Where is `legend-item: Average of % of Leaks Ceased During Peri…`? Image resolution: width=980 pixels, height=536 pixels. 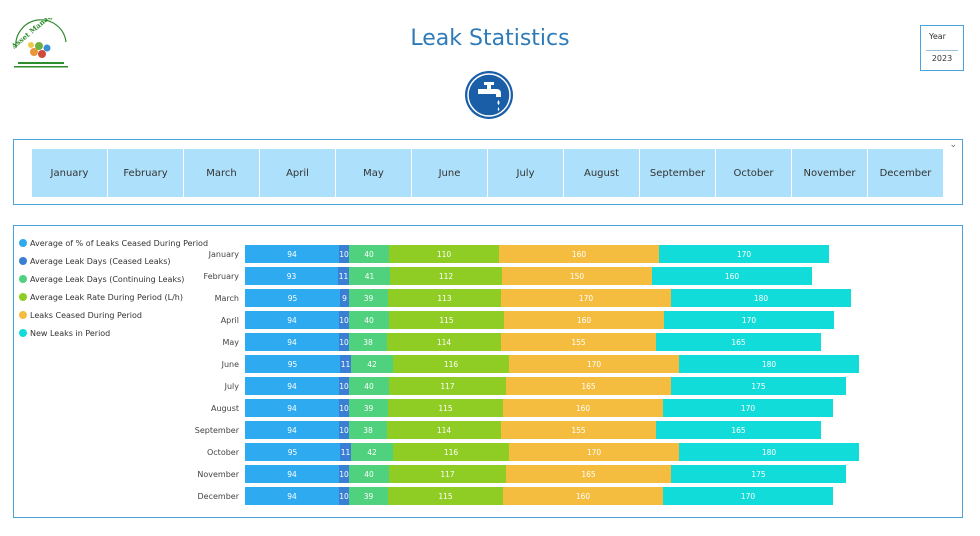 legend-item: Average of % of Leaks Ceased During Peri… is located at coordinates (113, 243).